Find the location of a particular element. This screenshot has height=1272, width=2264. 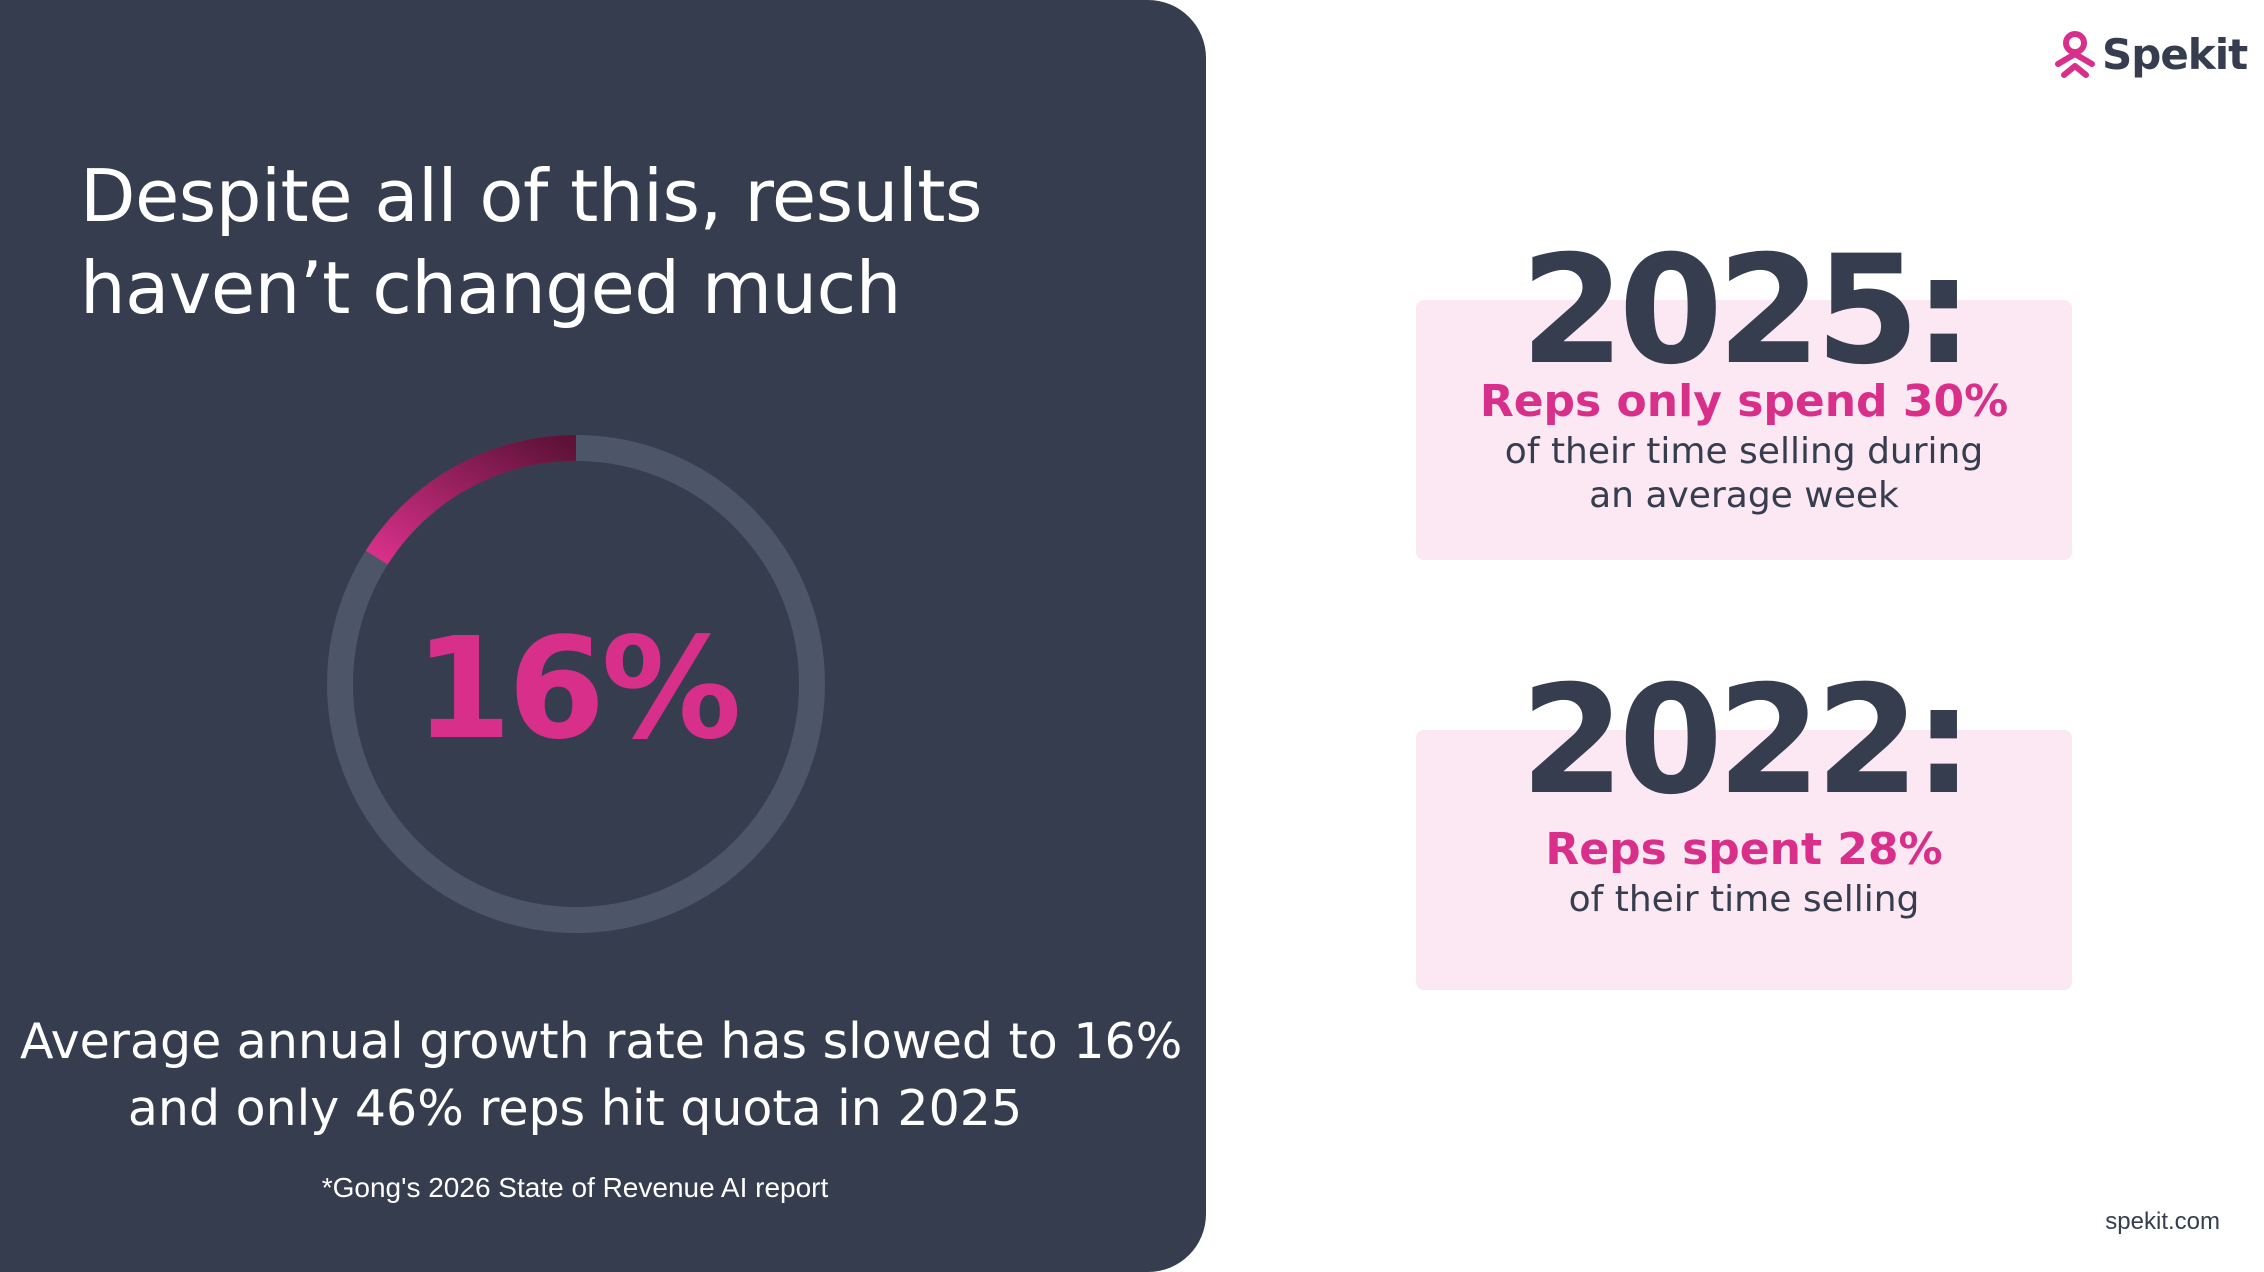

spekit-logo: Spekit is located at coordinates (2151, 54).